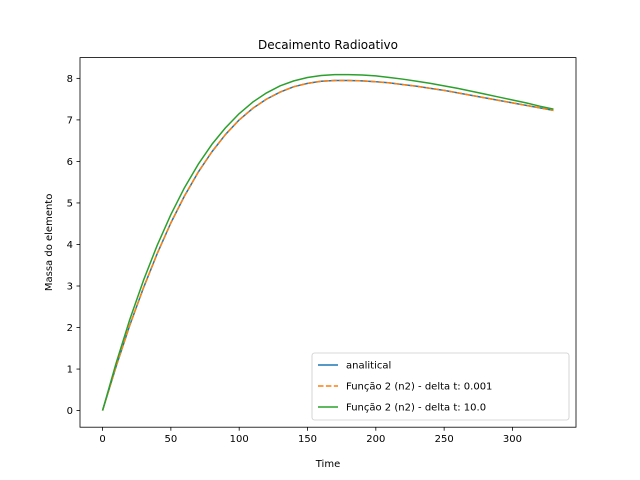 The width and height of the screenshot is (640, 480). I want to click on x-tick-label: 300, so click(512, 439).